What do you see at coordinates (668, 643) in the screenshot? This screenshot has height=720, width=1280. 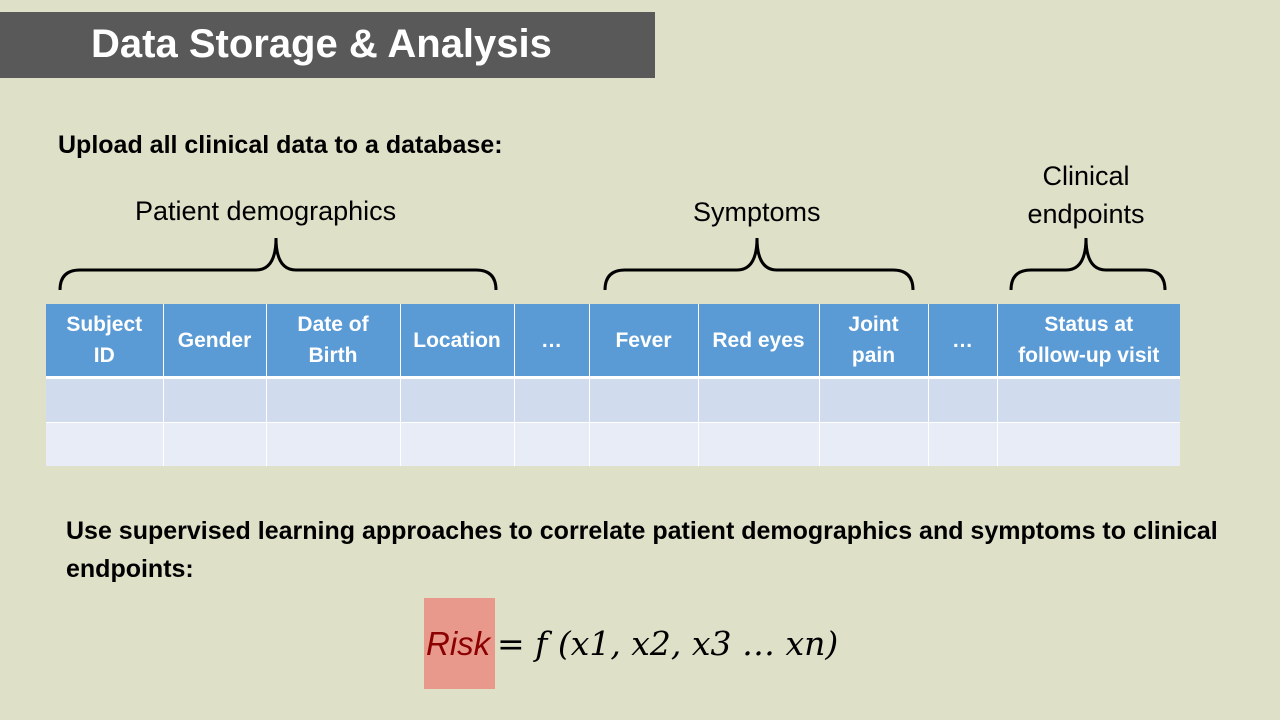 I see `risk-function: = f (x1, x2, x3 … xn)` at bounding box center [668, 643].